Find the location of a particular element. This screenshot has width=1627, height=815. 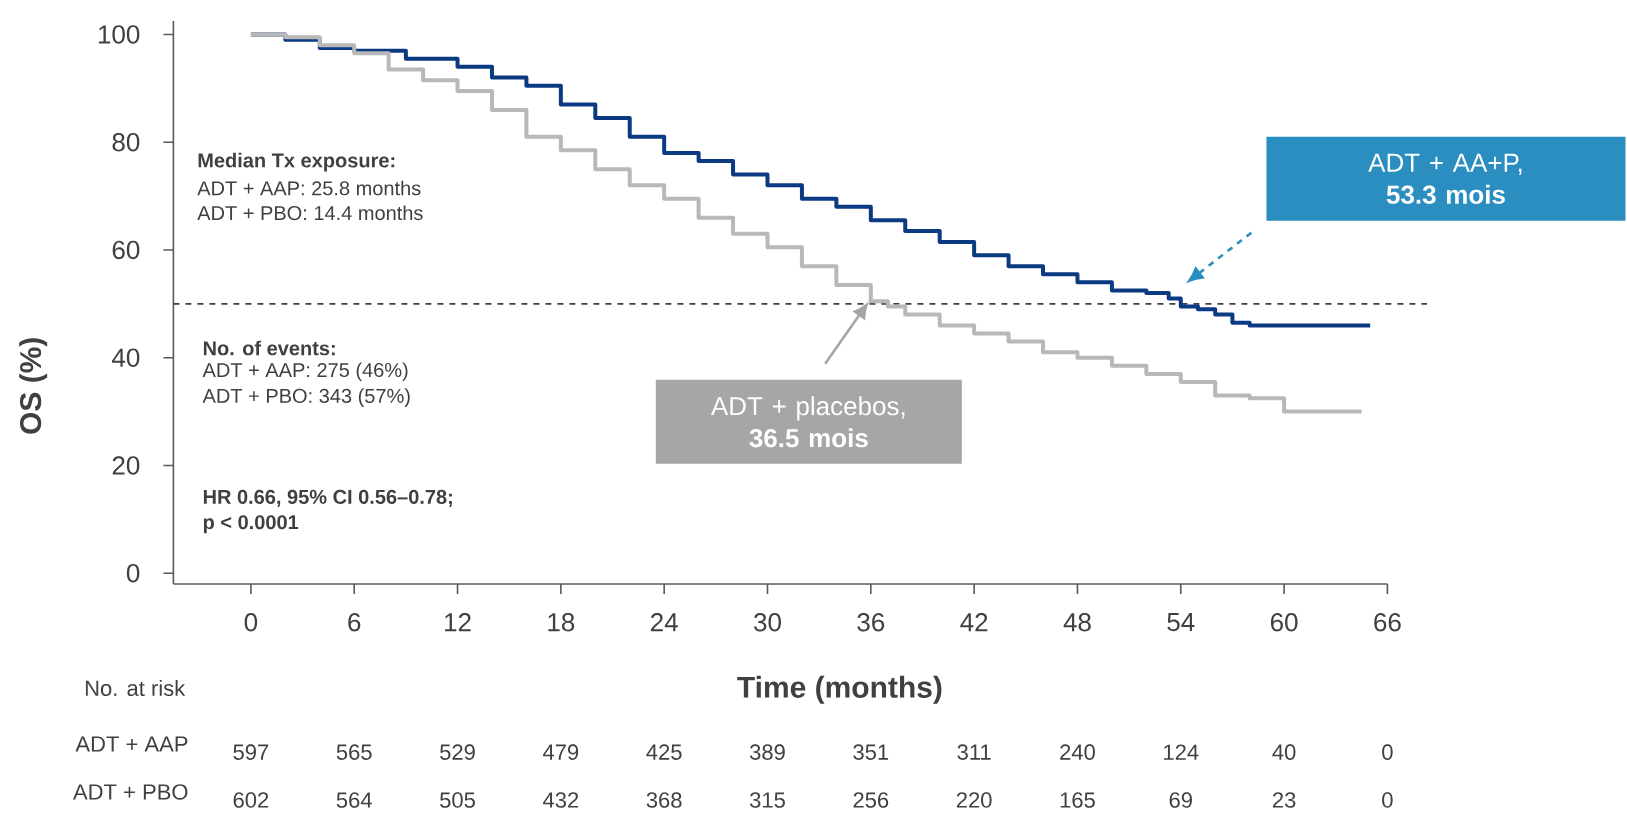

text: 368 is located at coordinates (664, 800).